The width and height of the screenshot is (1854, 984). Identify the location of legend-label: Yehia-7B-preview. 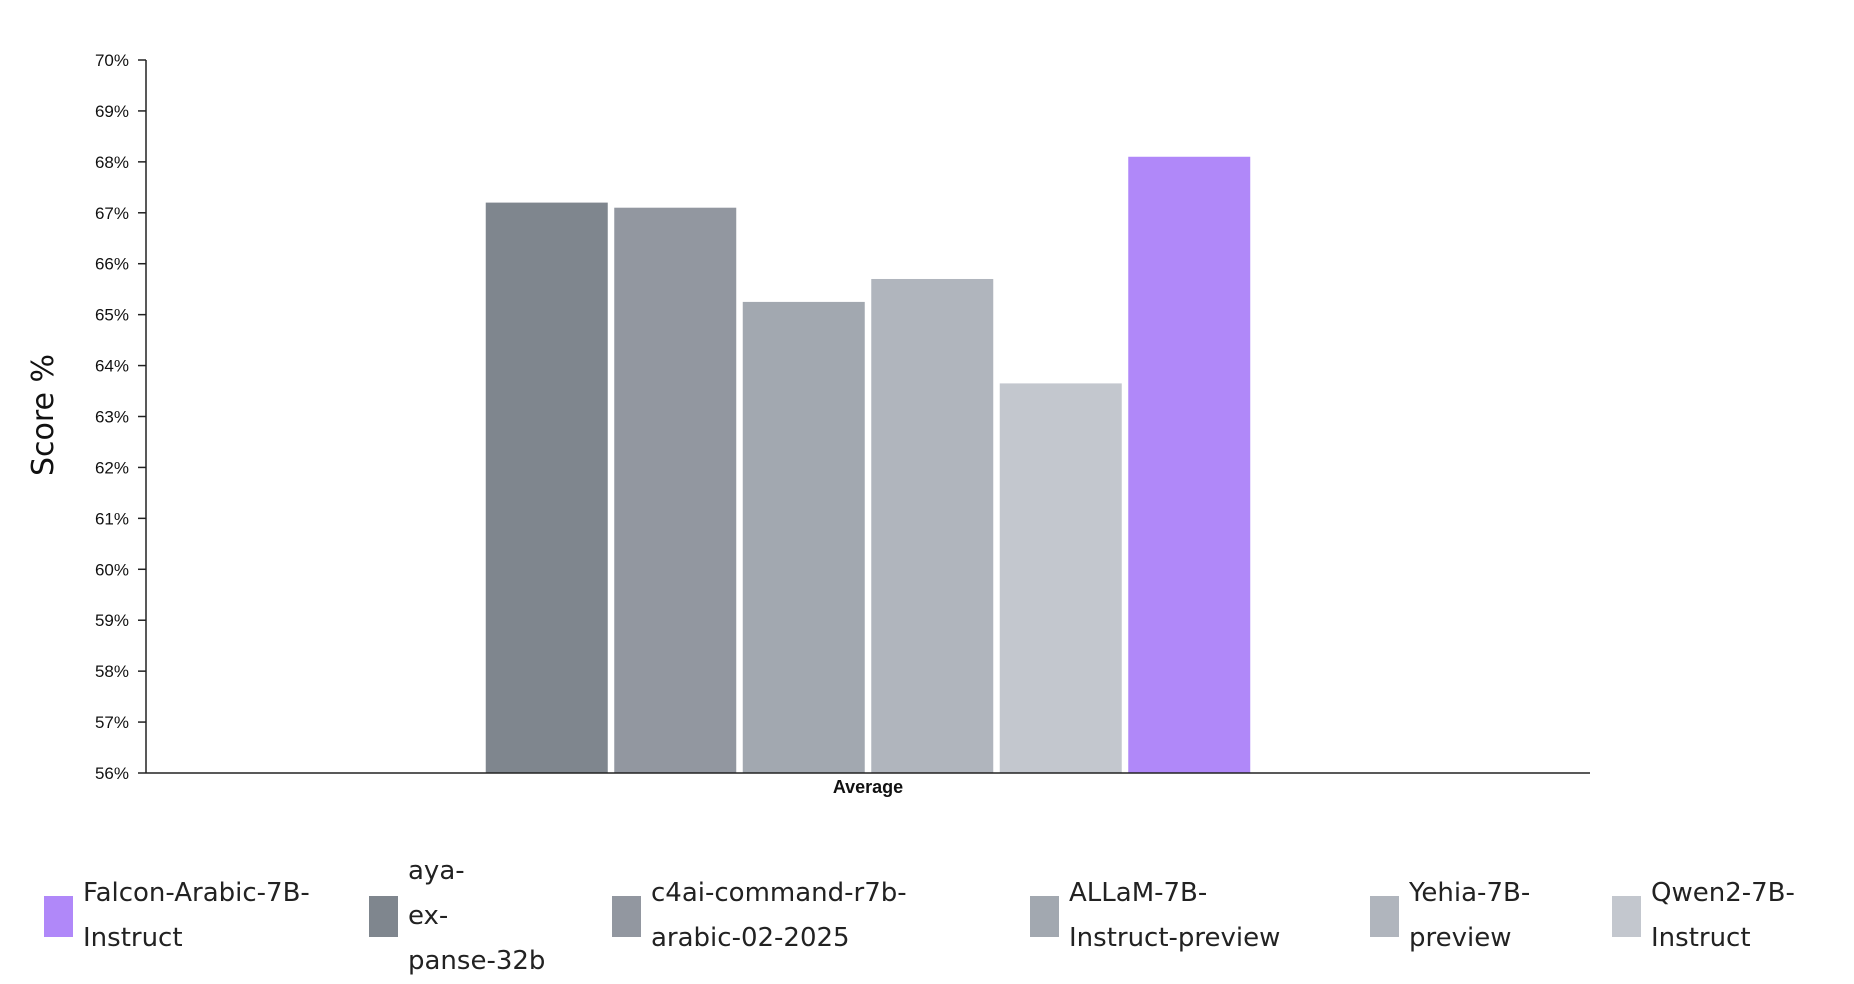
(1469, 916).